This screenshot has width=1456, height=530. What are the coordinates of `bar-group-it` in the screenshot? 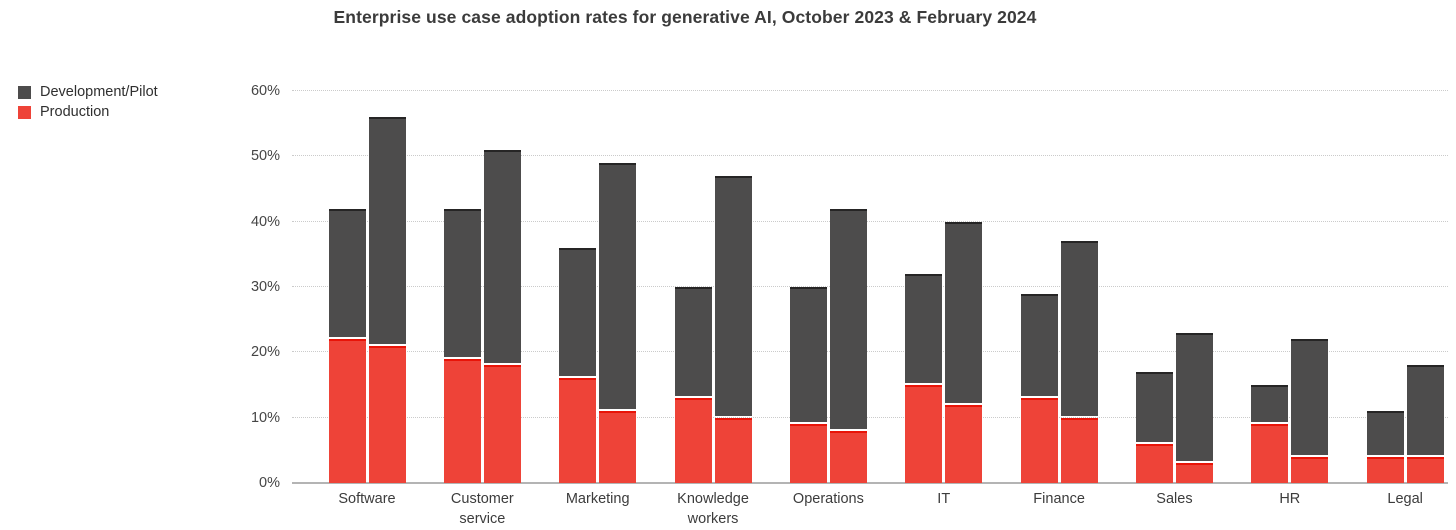 It's located at (944, 352).